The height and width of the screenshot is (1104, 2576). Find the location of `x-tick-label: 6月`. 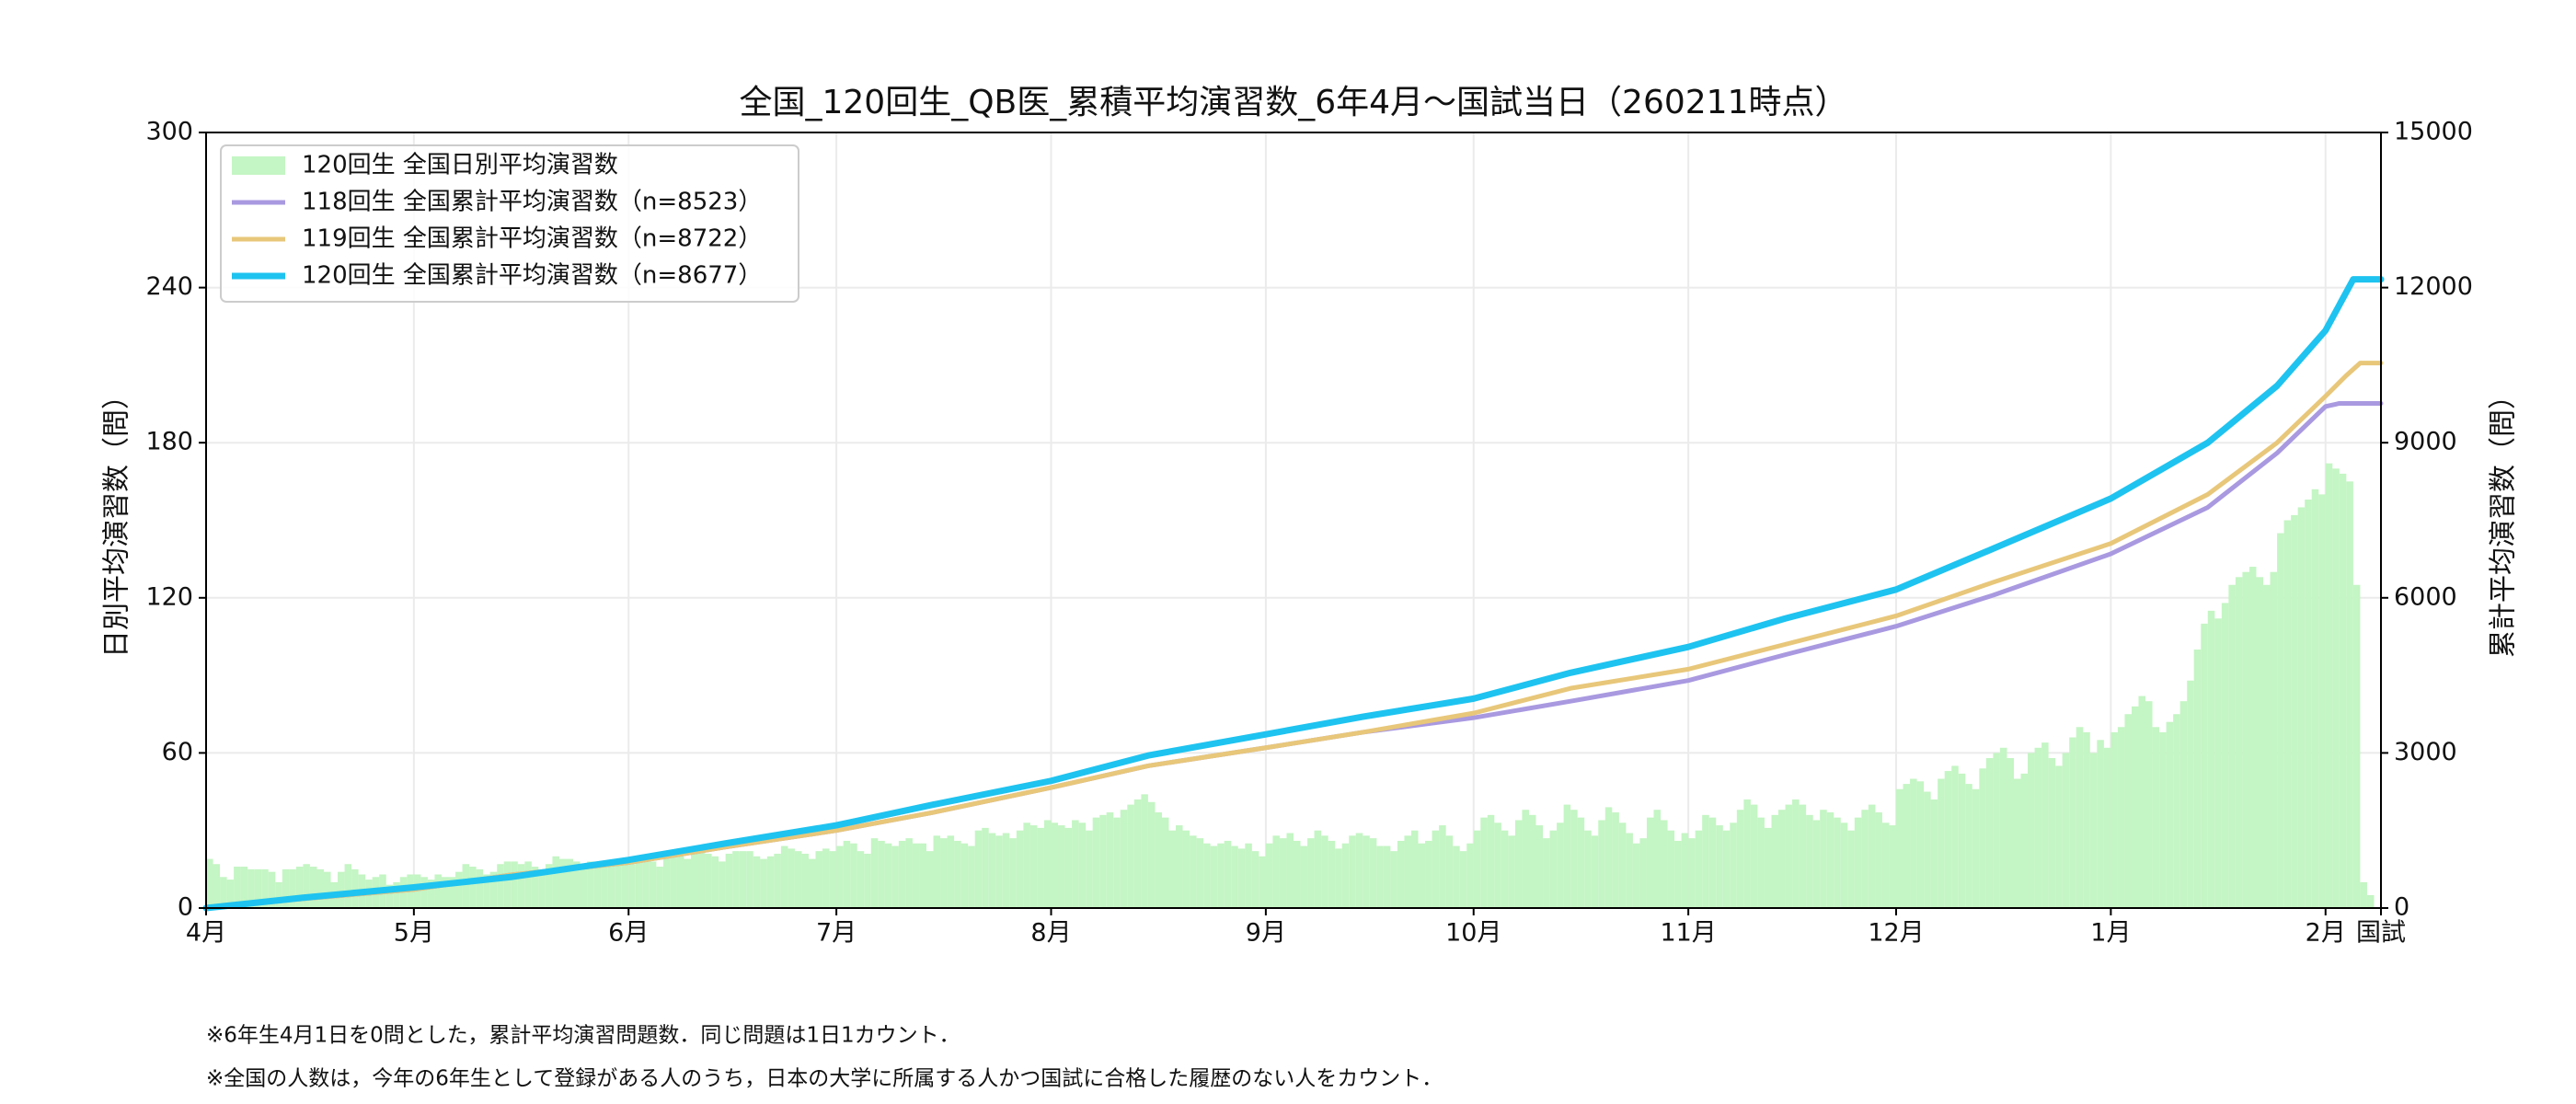

x-tick-label: 6月 is located at coordinates (628, 933).